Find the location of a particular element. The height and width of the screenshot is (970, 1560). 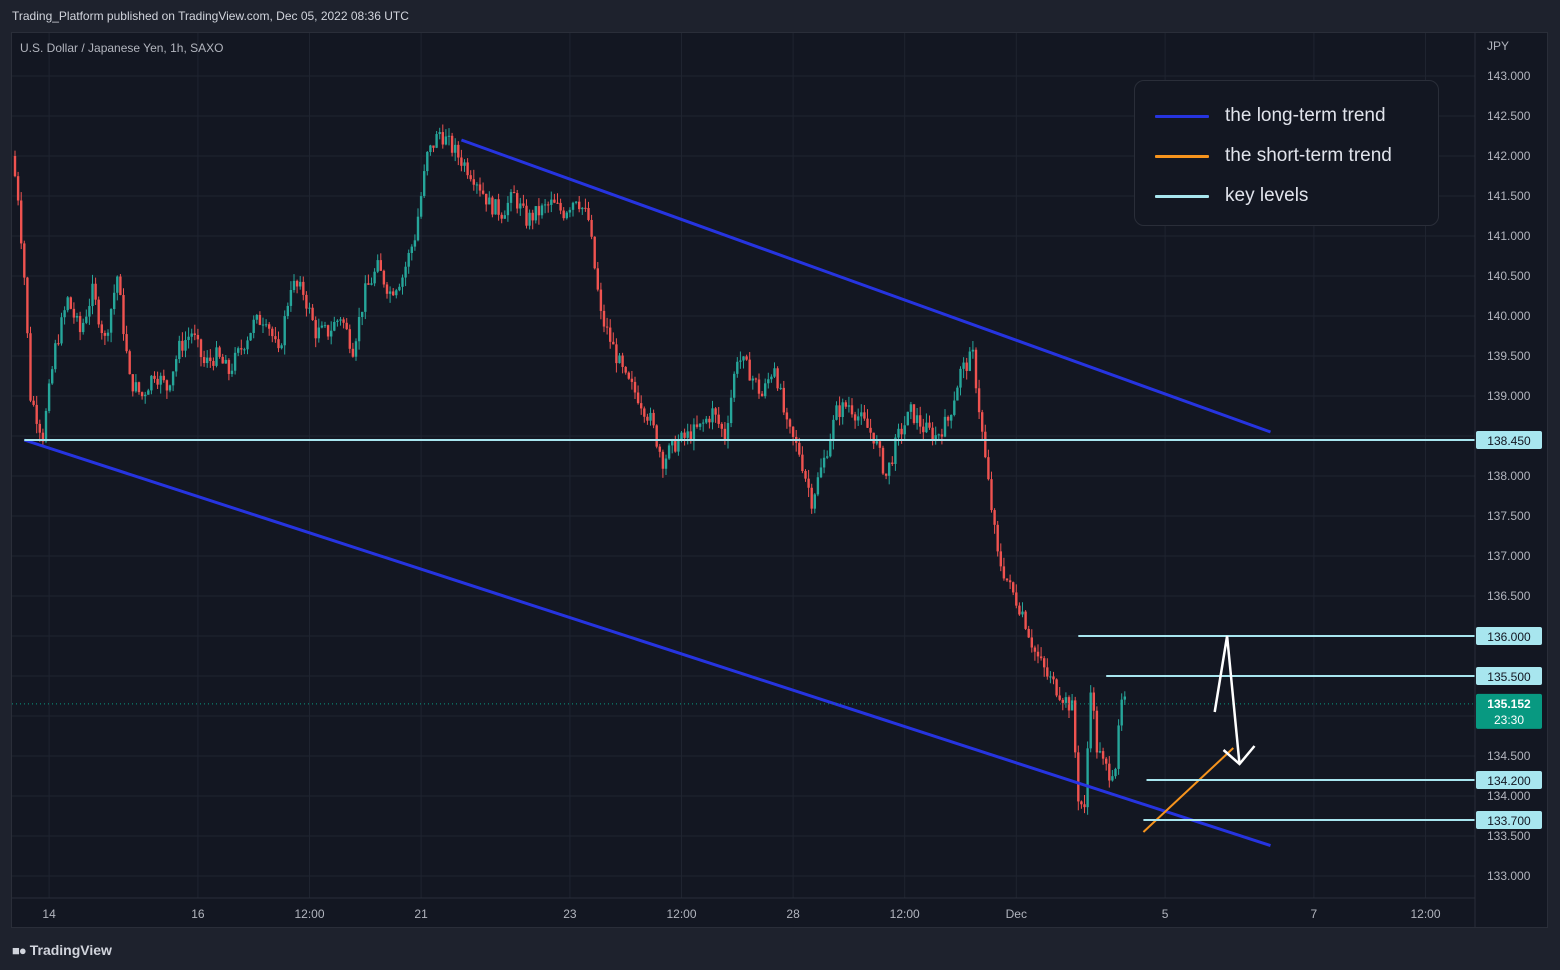

price-tick-label: 139.500 is located at coordinates (1509, 356).